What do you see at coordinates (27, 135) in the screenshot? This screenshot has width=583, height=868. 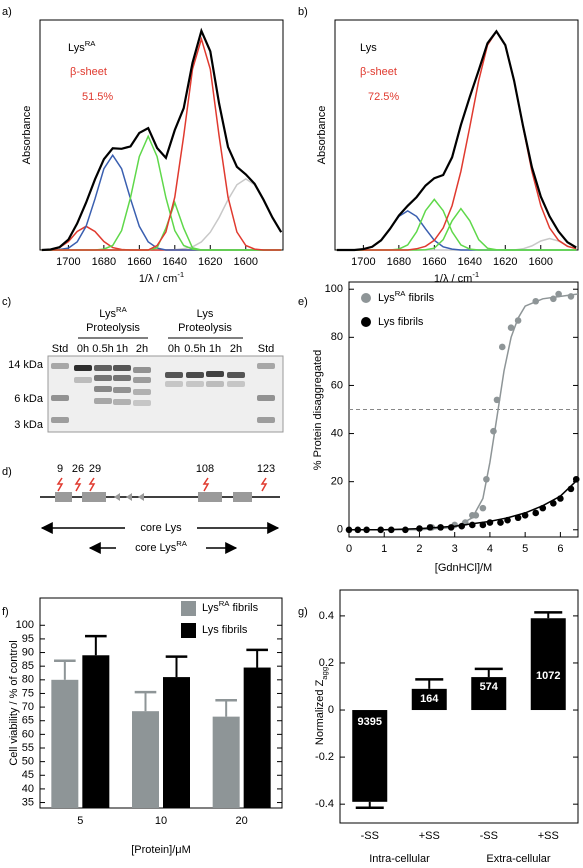 I see `y-axis-label: Absorbance` at bounding box center [27, 135].